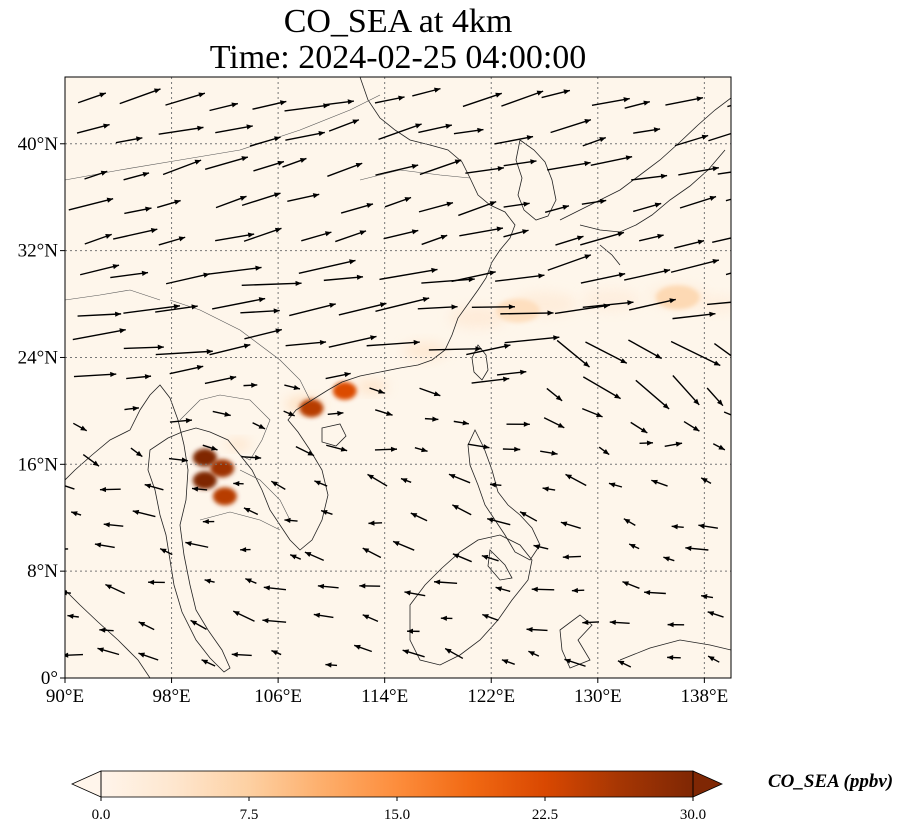 This screenshot has height=836, width=916. I want to click on y-axis-ticks: 0° 8°N 16°N 24°N 32°N 40°N, so click(41, 411).